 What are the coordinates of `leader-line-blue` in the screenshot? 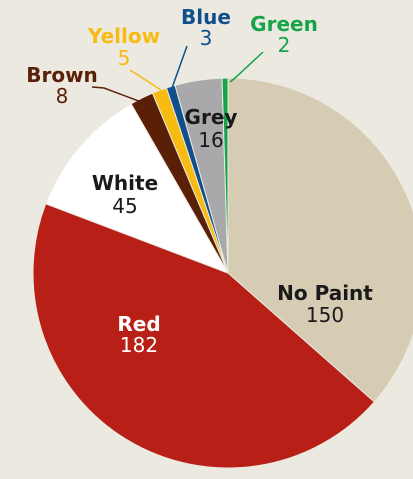 It's located at (179, 67).